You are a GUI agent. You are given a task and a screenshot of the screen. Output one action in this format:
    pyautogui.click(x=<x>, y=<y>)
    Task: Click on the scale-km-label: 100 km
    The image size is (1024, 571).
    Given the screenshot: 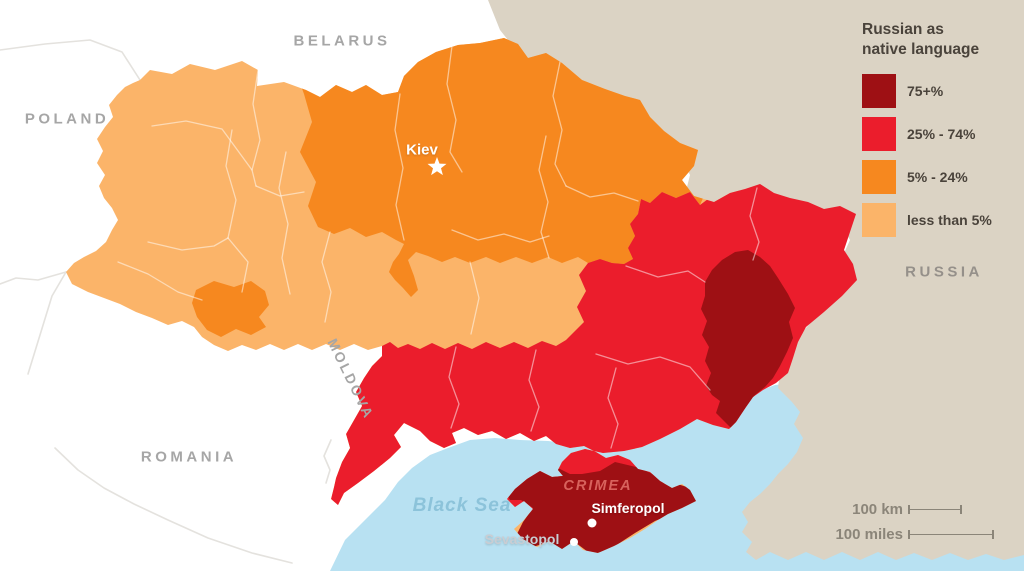 What is the action you would take?
    pyautogui.click(x=877, y=509)
    